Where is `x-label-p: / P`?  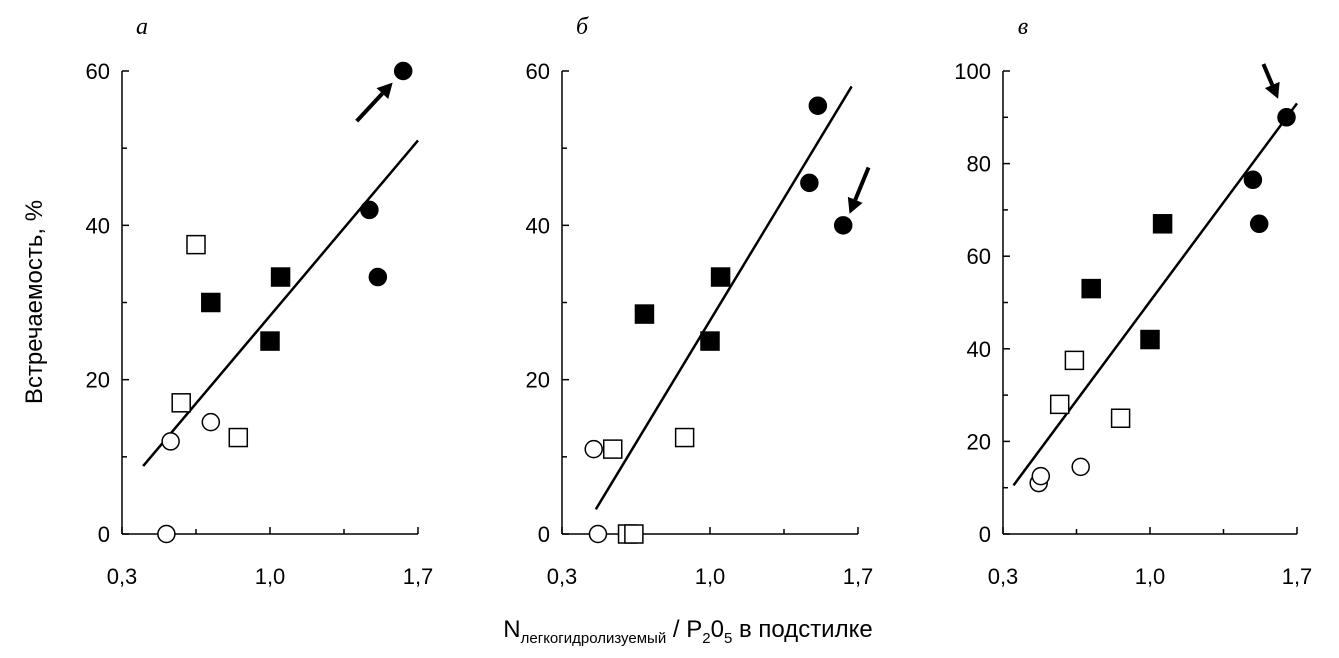 x-label-p: / P is located at coordinates (684, 629).